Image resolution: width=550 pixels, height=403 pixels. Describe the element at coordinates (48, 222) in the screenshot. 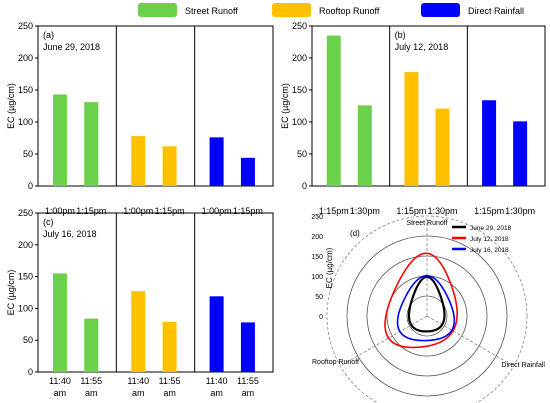

I see `panel-label: (c)` at that location.